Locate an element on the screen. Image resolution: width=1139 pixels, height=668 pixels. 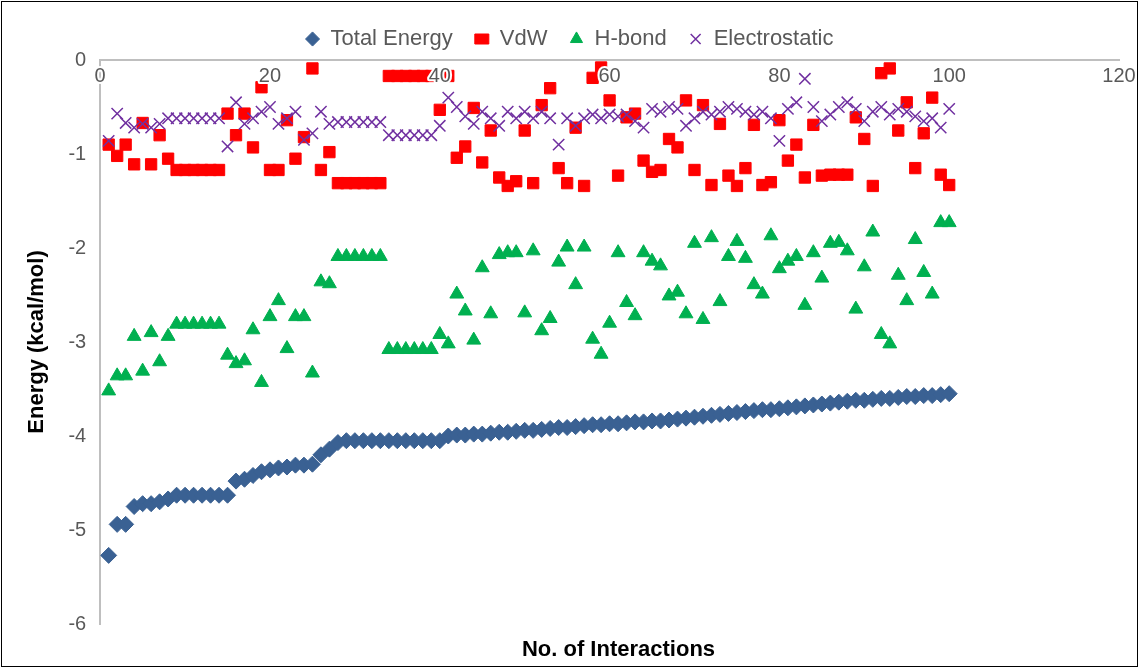
legend-label: H-bond is located at coordinates (630, 38).